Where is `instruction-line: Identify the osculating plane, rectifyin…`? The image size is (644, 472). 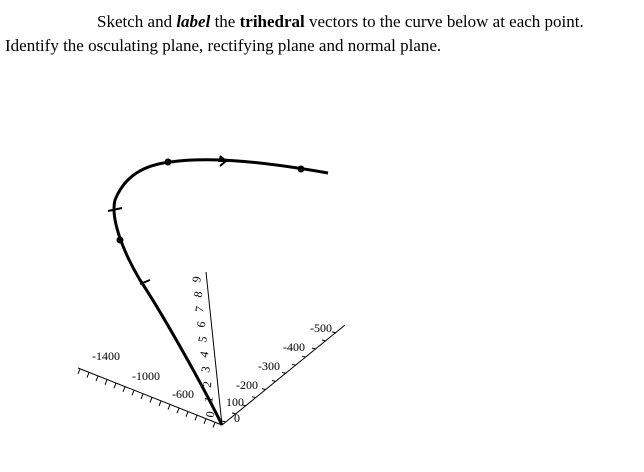
instruction-line: Identify the osculating plane, rectifyin… is located at coordinates (223, 45).